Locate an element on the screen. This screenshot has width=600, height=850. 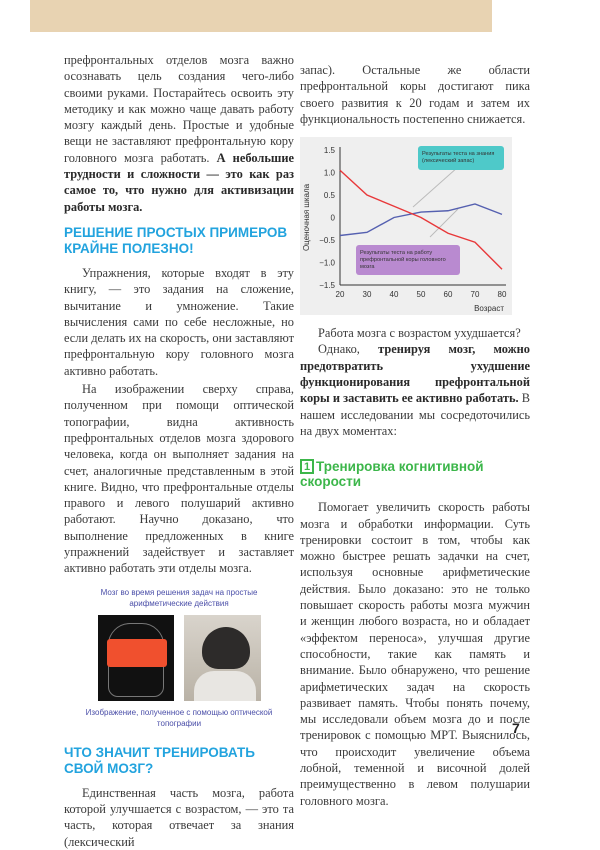
x-tick-label: 60 is located at coordinates (448, 294).